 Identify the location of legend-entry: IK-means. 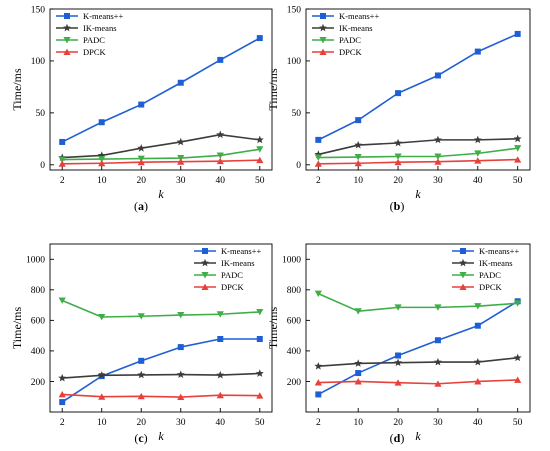
(238, 263).